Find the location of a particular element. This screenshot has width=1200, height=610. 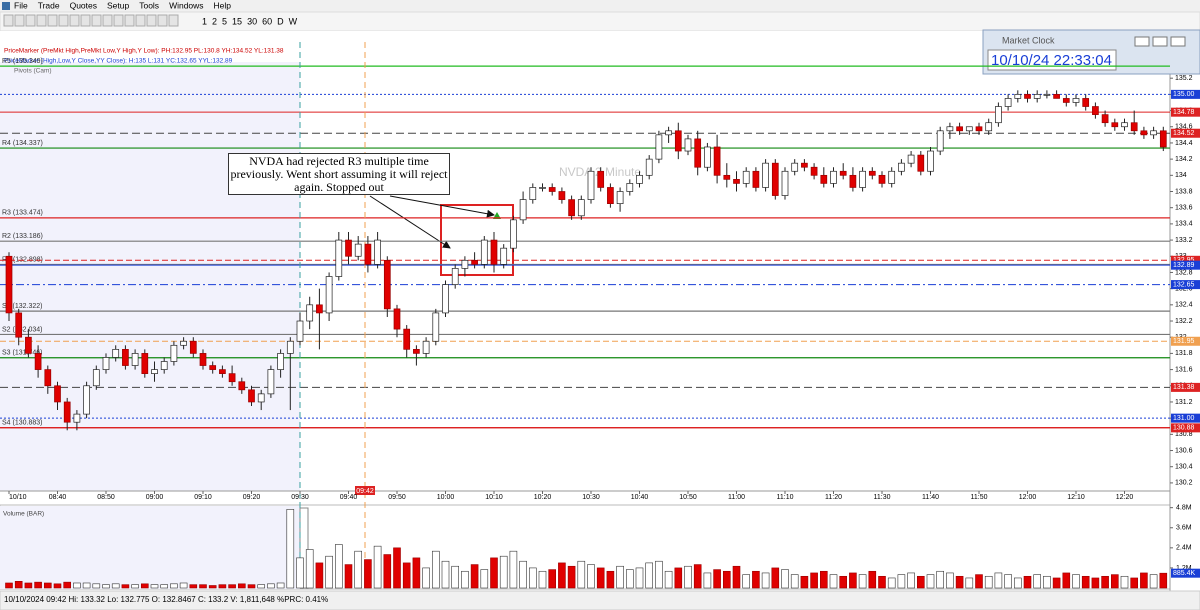

interval-button: 2 is located at coordinates (214, 21).